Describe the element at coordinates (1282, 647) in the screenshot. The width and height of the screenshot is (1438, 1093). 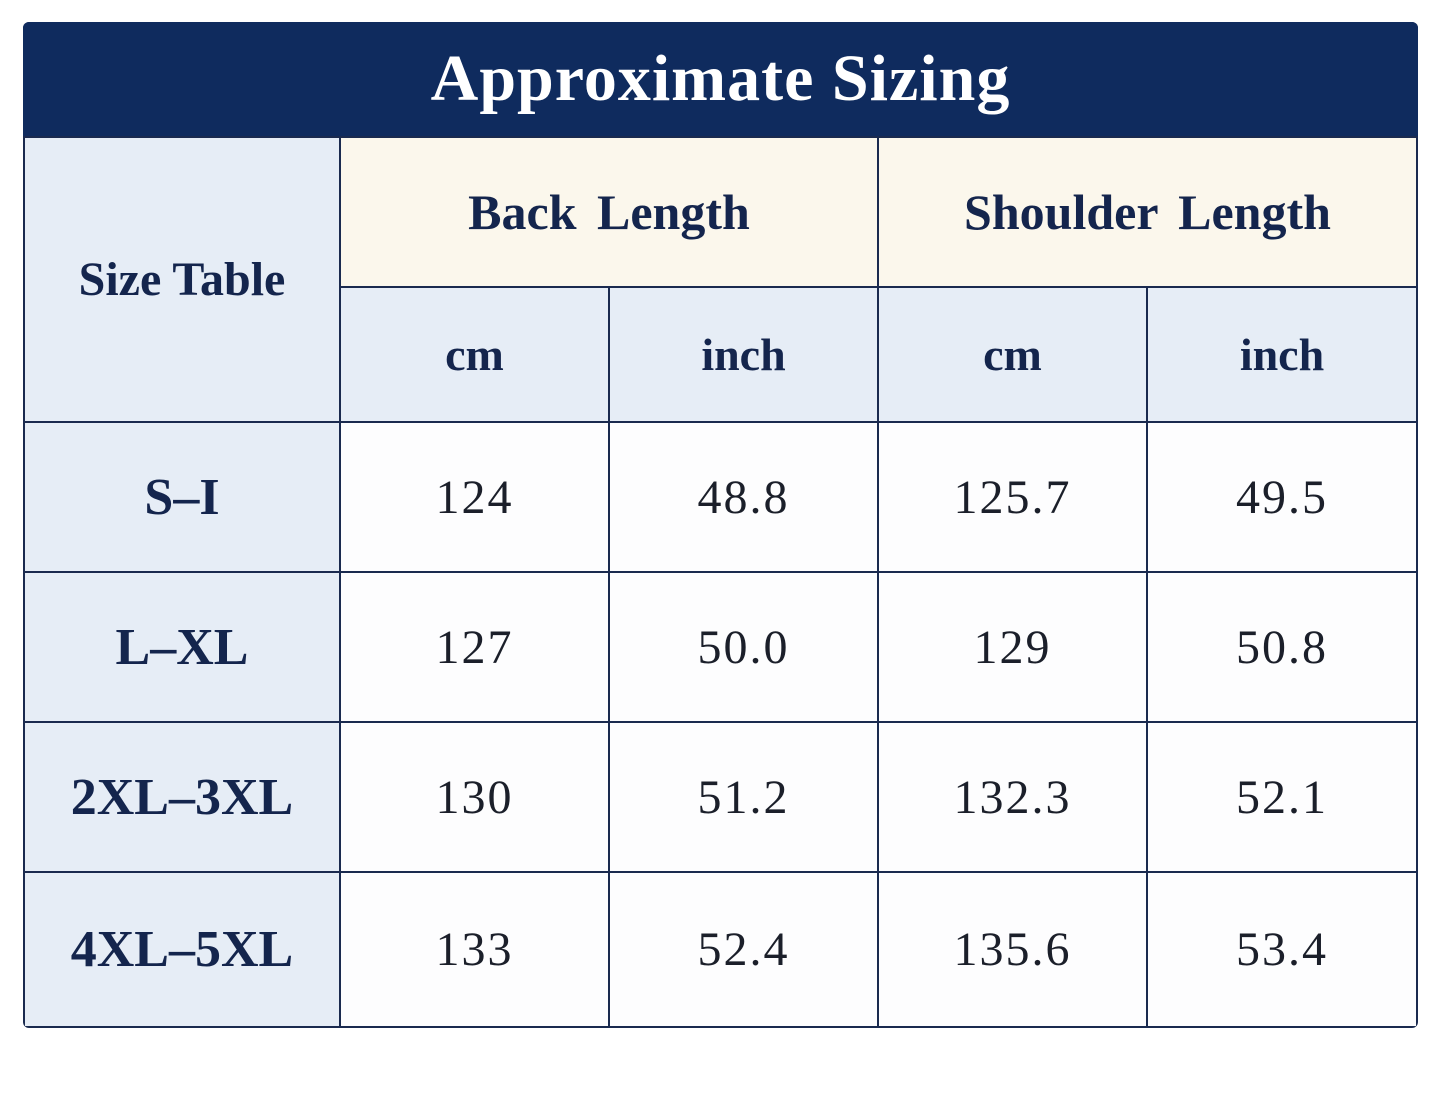
I see `measurement: 50.8` at that location.